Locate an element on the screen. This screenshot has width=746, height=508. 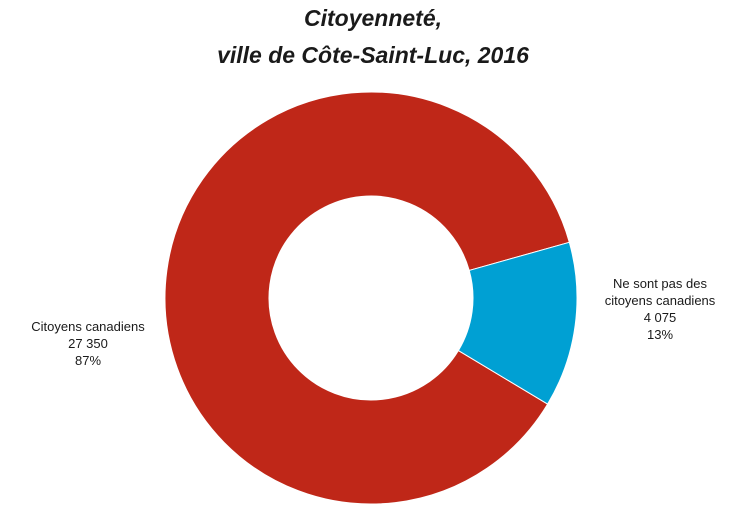
value-label: 27 350 is located at coordinates (88, 343).